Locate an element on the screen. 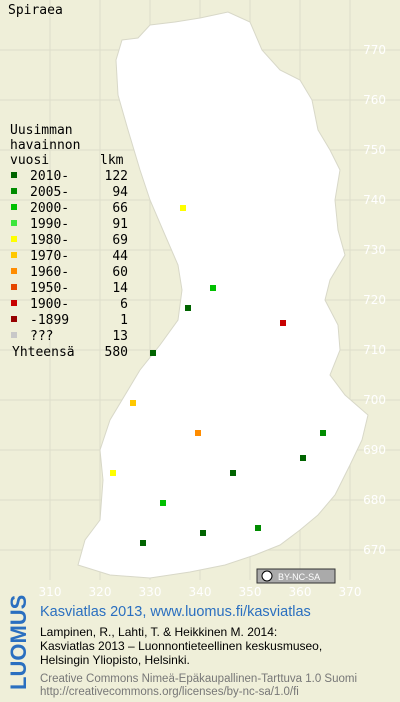 The image size is (400, 702). legend-label: -1899 is located at coordinates (49, 320).